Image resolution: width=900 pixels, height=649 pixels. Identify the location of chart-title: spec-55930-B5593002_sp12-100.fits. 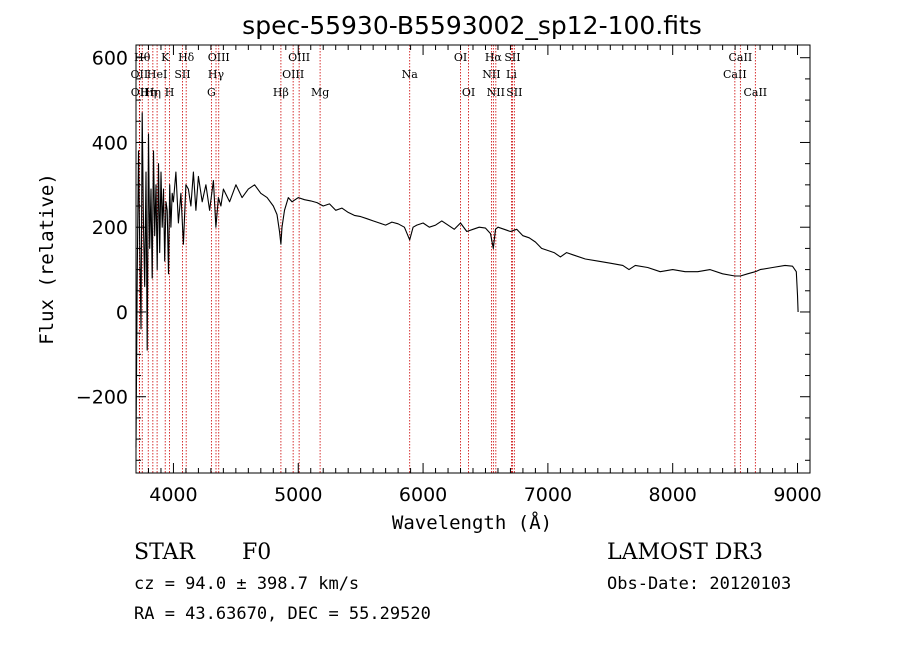
(472, 25).